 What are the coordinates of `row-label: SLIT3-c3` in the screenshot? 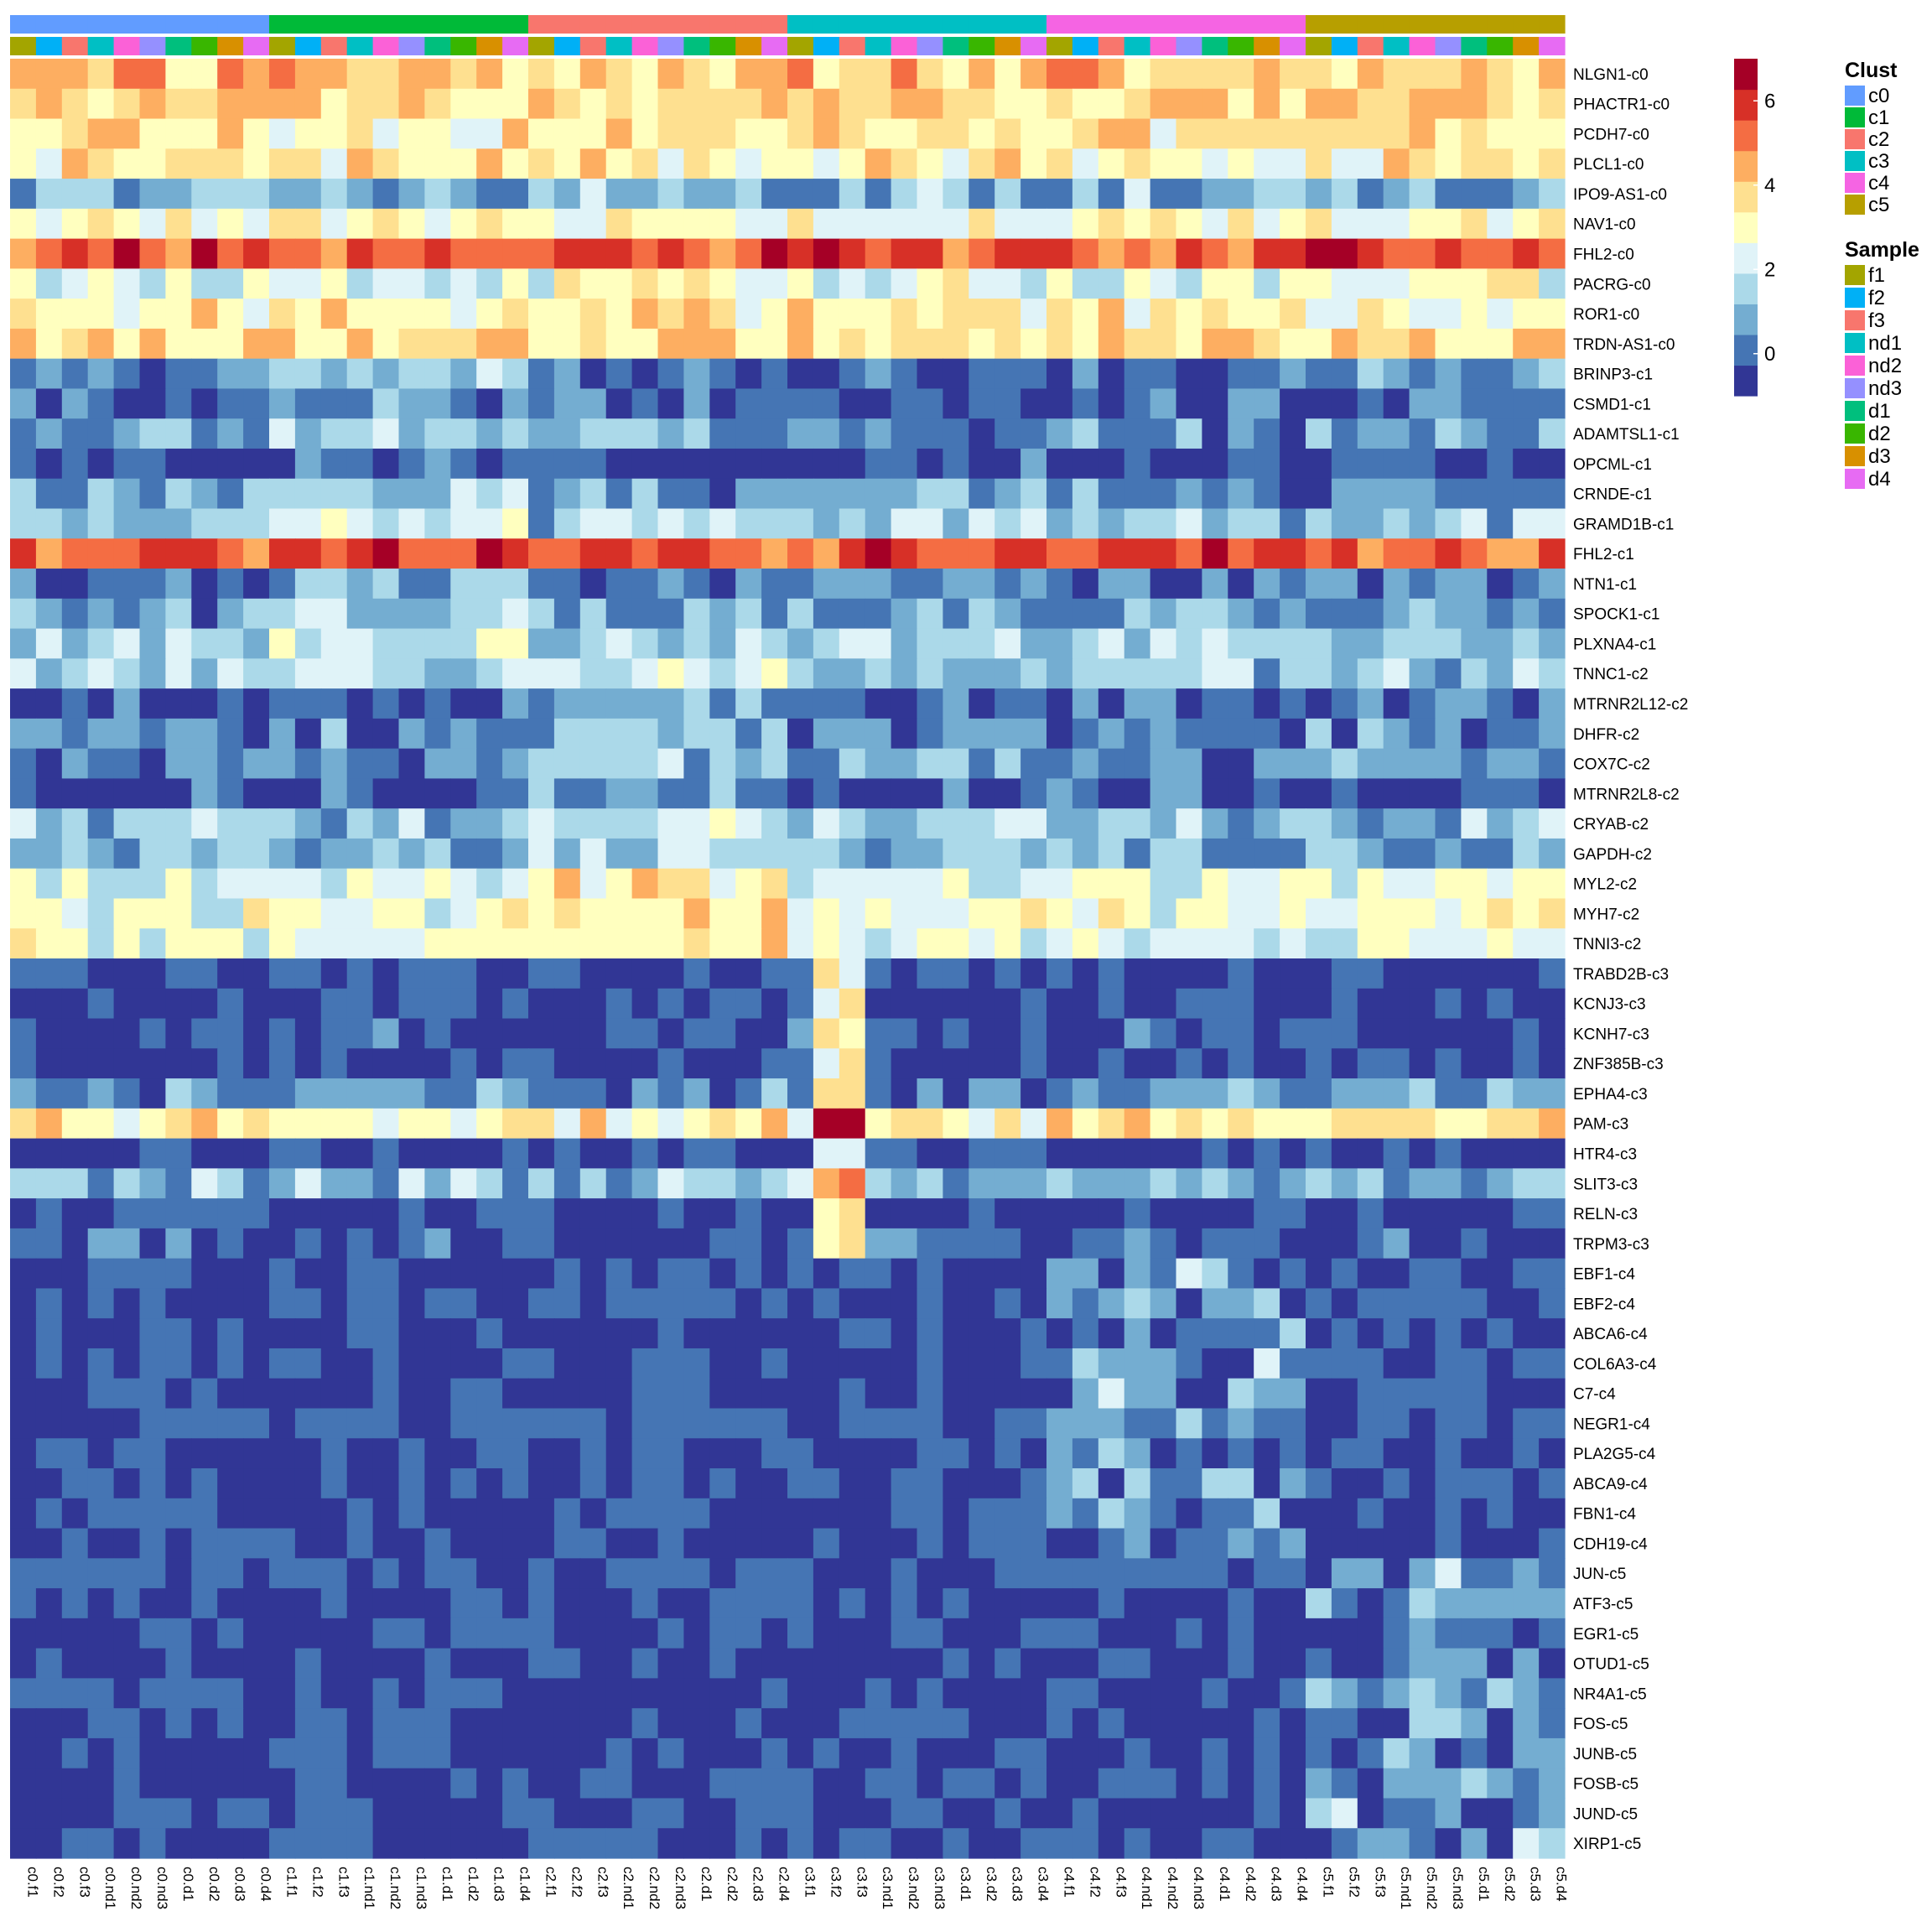 It's located at (1605, 1184).